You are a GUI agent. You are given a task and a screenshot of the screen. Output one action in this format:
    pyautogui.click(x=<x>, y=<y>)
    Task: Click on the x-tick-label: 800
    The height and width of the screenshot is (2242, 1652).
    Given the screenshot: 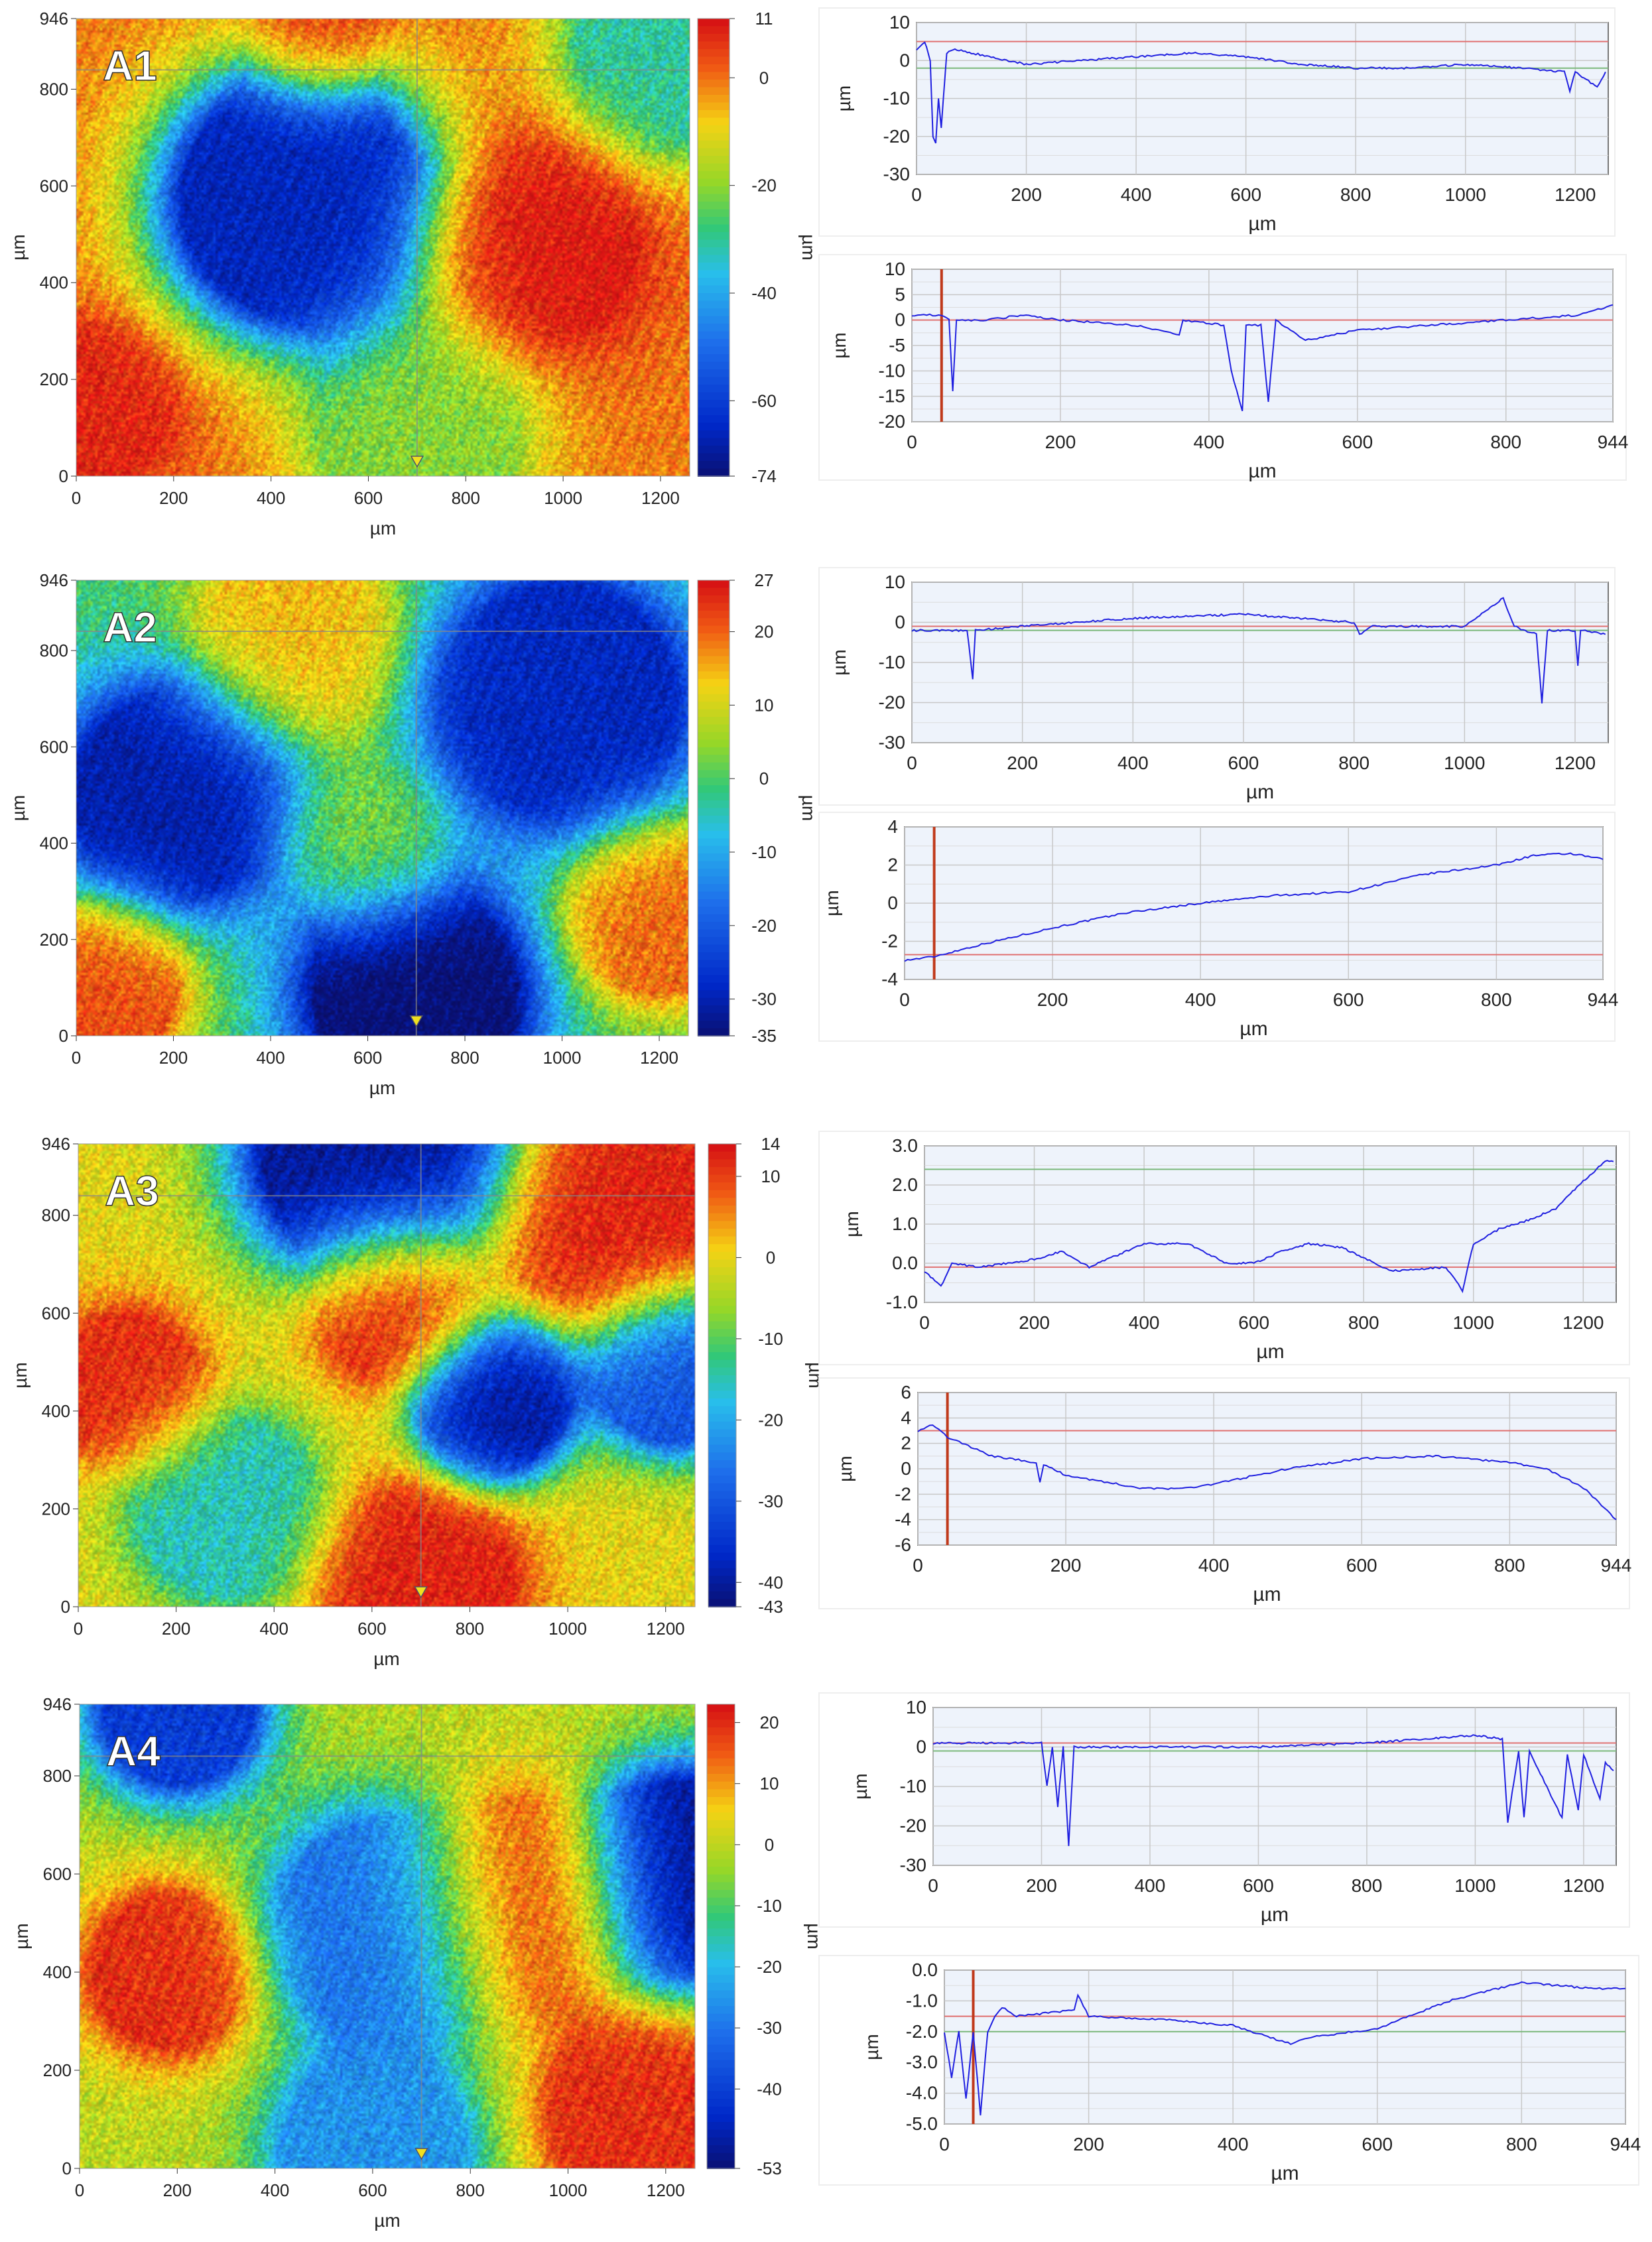 What is the action you would take?
    pyautogui.click(x=1505, y=442)
    